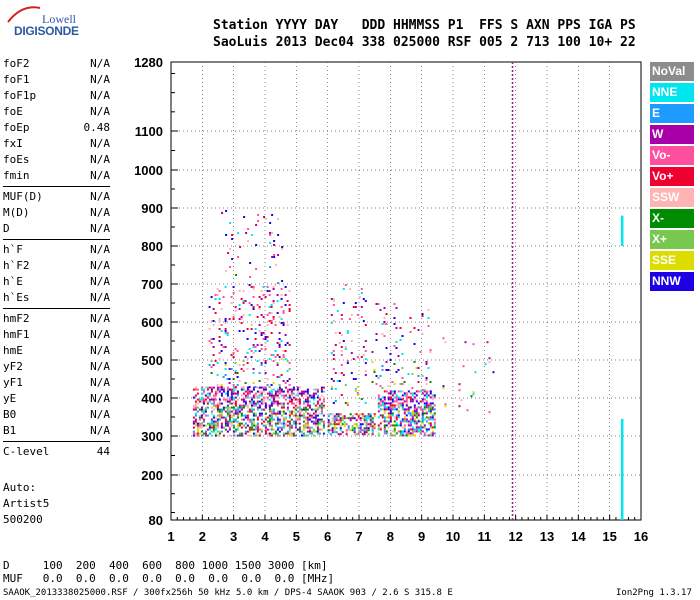 The width and height of the screenshot is (700, 600). I want to click on x-tick-label: 7, so click(358, 536).